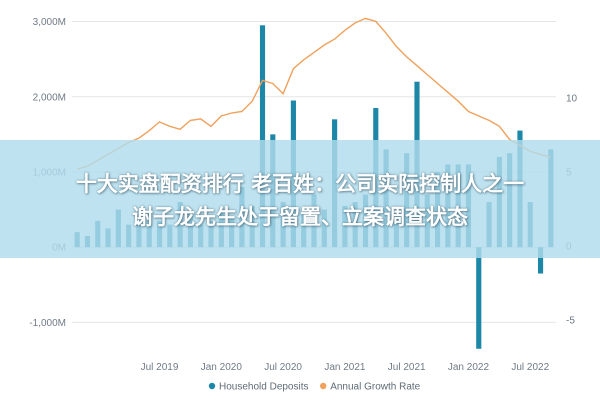 This screenshot has width=600, height=400. What do you see at coordinates (300, 217) in the screenshot?
I see `headline-line-2: 谢子龙先生处于留置、立案调查状态` at bounding box center [300, 217].